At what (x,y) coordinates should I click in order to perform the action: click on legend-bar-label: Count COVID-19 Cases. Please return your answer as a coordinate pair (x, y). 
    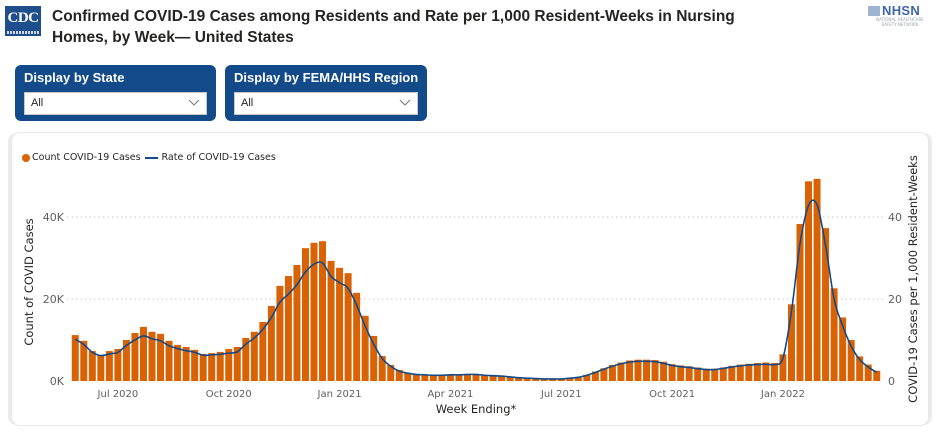
    Looking at the image, I should click on (86, 157).